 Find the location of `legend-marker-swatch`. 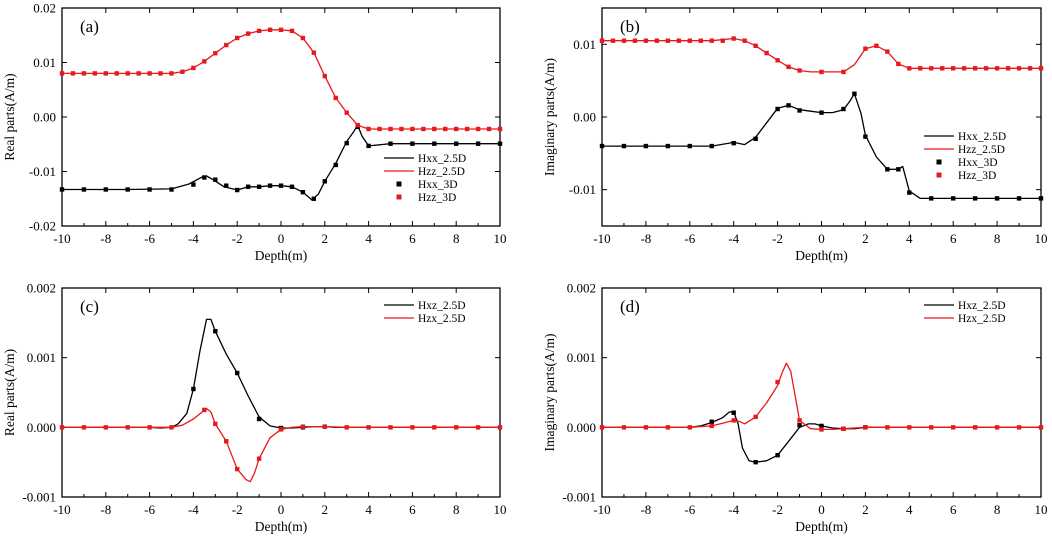

legend-marker-swatch is located at coordinates (399, 197).